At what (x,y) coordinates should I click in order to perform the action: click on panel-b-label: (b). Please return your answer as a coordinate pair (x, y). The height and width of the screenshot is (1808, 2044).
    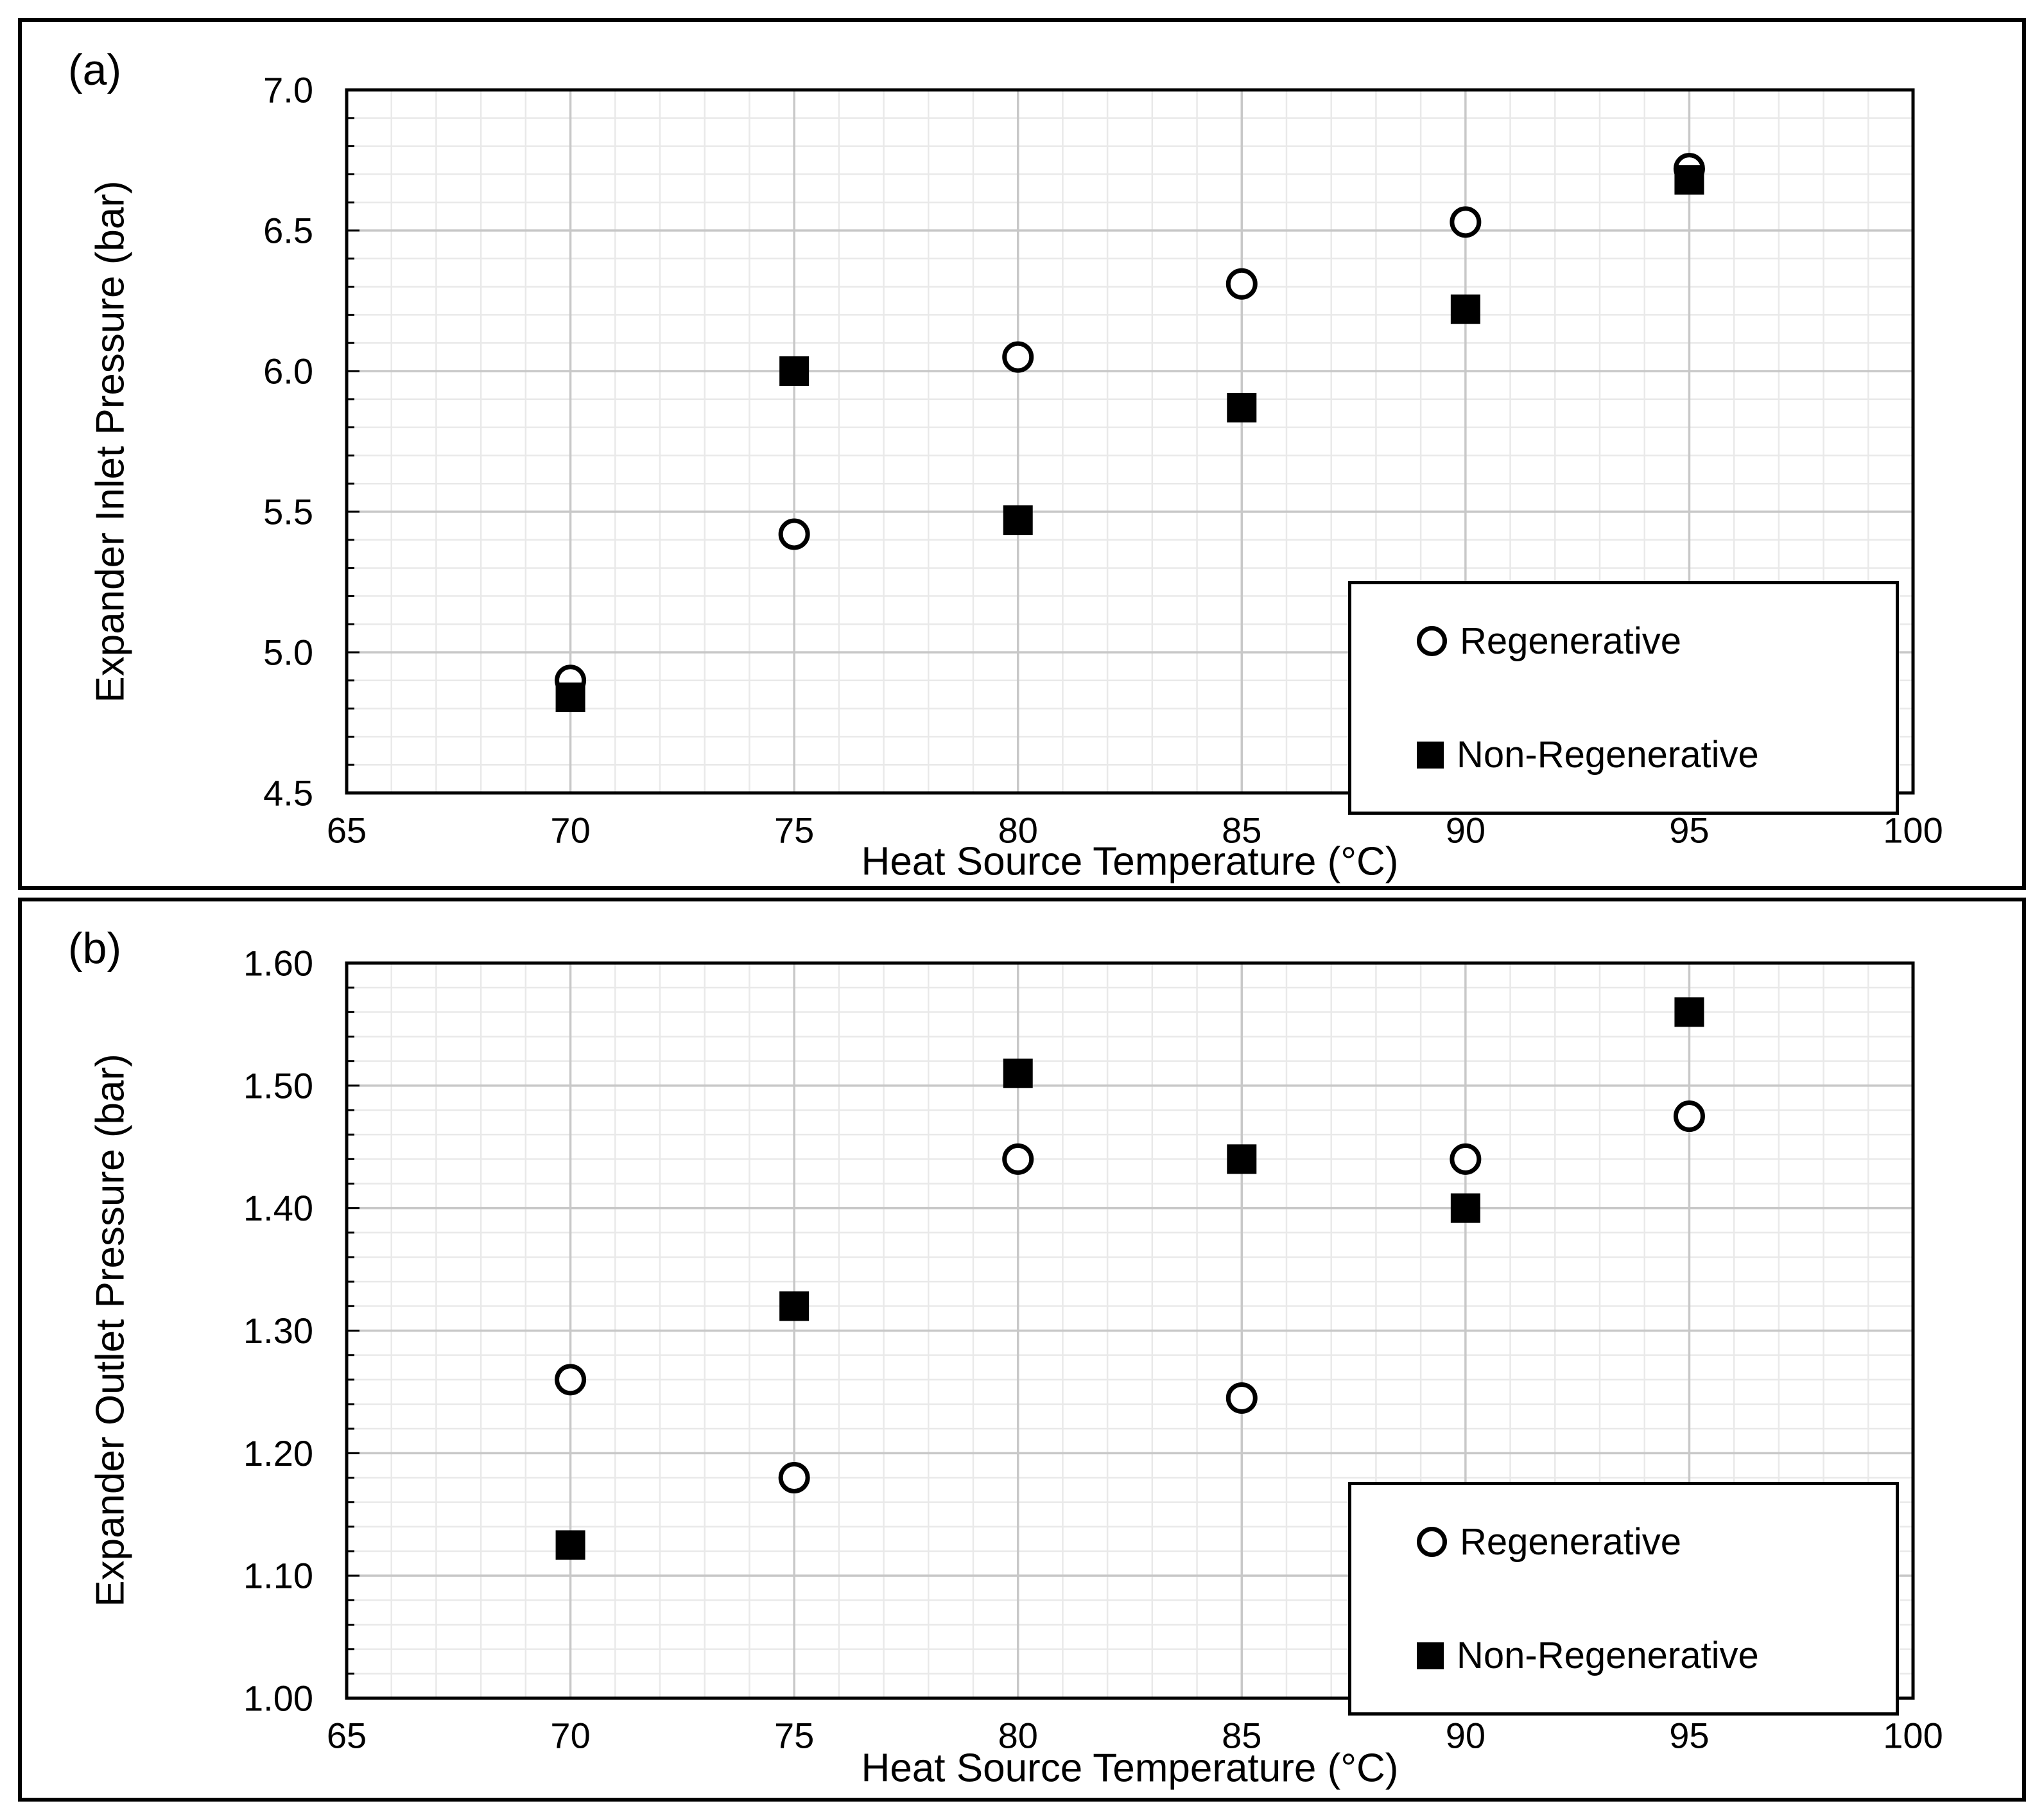
    Looking at the image, I should click on (95, 949).